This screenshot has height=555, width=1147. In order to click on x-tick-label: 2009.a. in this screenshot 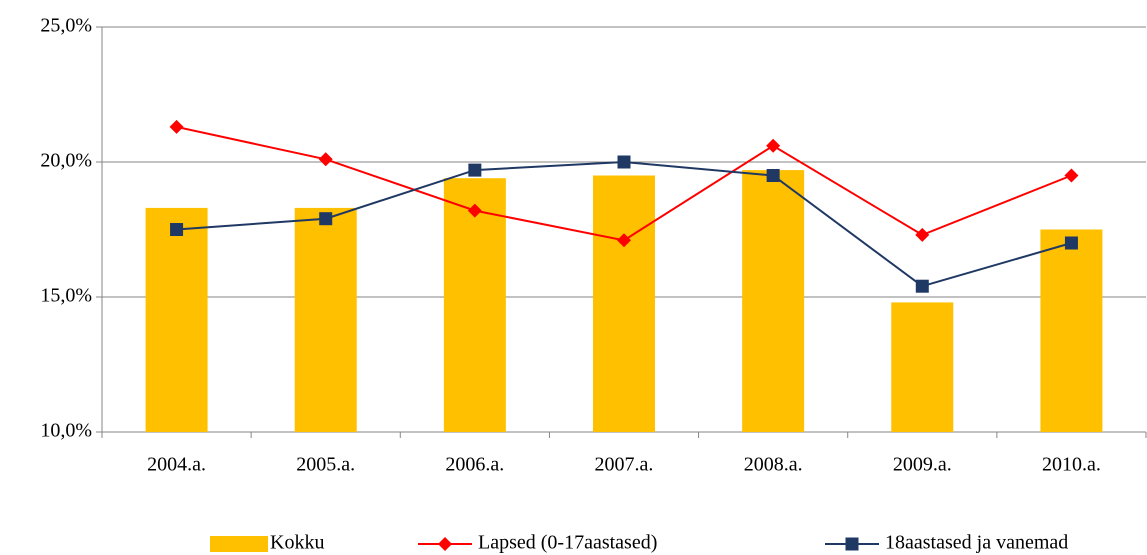, I will do `click(922, 465)`.